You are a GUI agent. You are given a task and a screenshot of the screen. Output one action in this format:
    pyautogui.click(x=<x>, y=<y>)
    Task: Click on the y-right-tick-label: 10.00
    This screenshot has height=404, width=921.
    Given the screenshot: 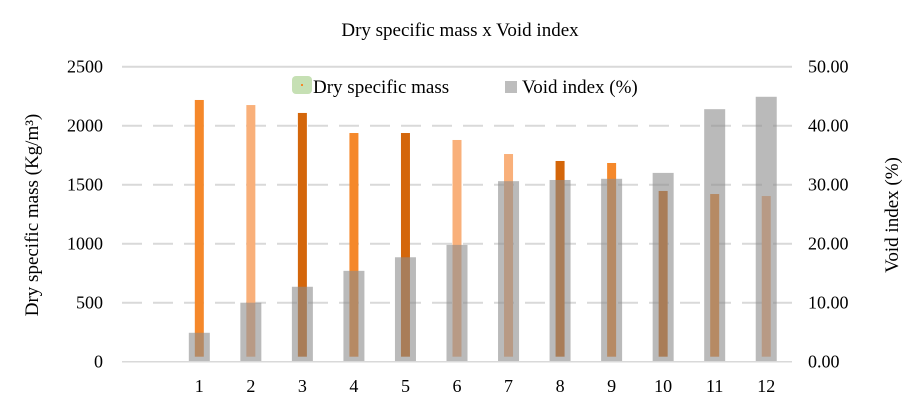 What is the action you would take?
    pyautogui.click(x=828, y=303)
    